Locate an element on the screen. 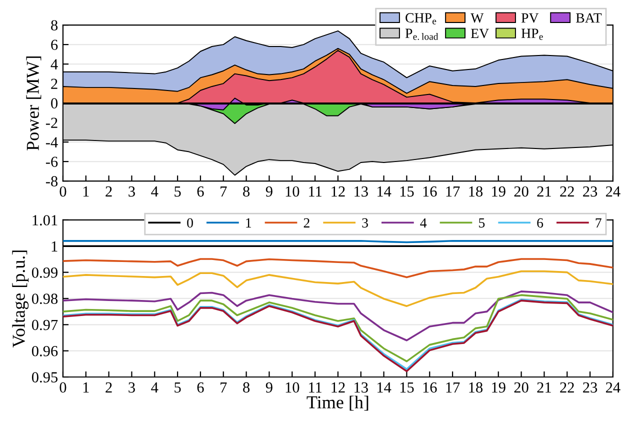 Image resolution: width=631 pixels, height=421 pixels. legend-label: 6 is located at coordinates (540, 223).